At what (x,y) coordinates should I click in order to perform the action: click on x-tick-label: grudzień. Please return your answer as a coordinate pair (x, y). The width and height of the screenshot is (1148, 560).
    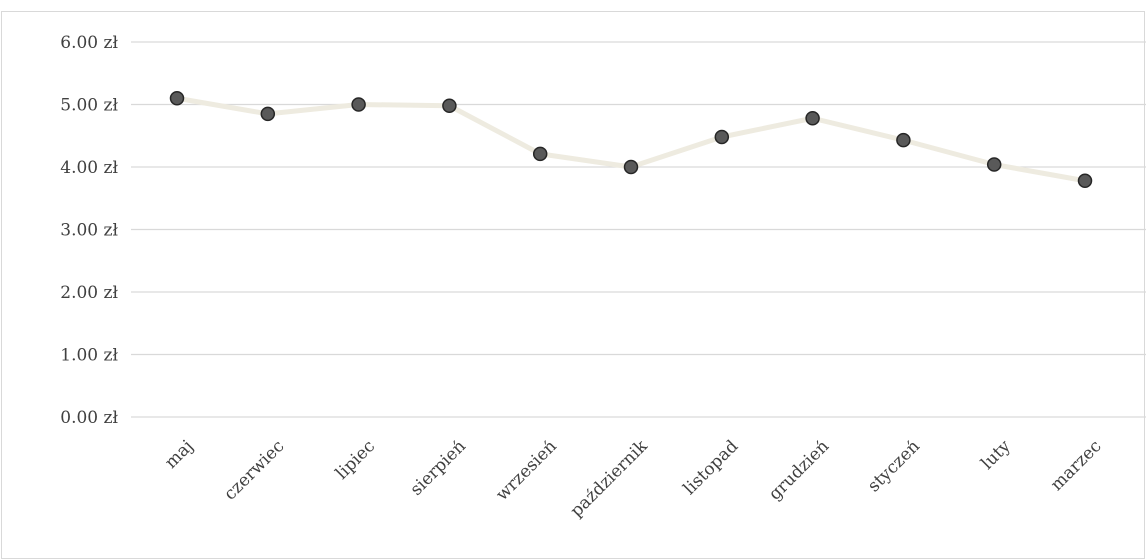
    Looking at the image, I should click on (799, 470).